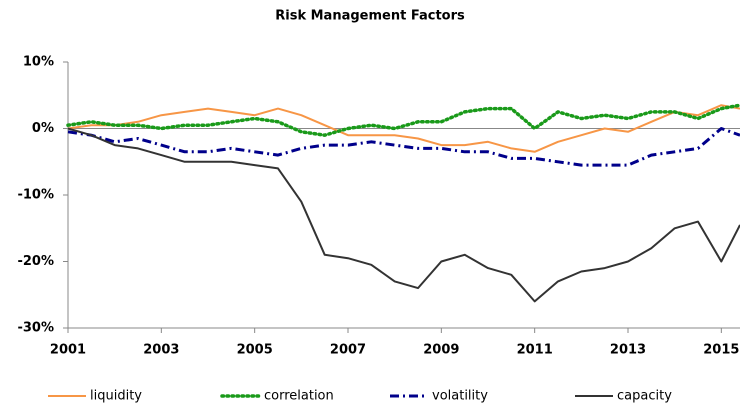 The height and width of the screenshot is (406, 740). What do you see at coordinates (35, 261) in the screenshot?
I see `y-tick-label: -20%` at bounding box center [35, 261].